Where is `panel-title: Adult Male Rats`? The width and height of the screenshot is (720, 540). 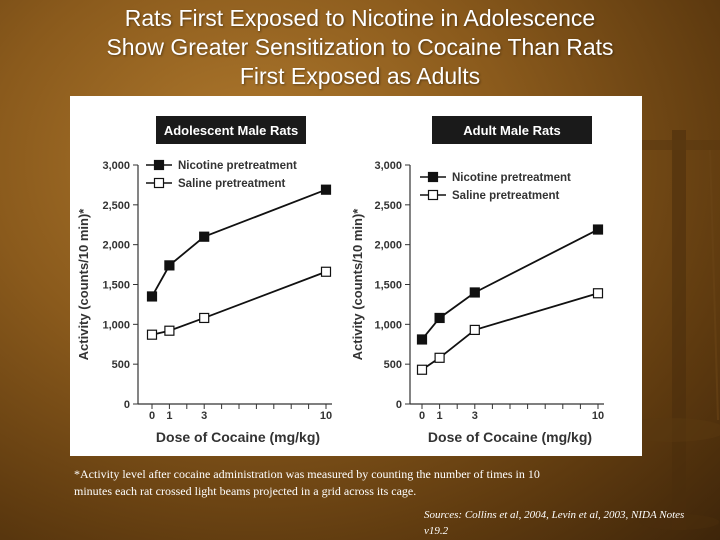 panel-title: Adult Male Rats is located at coordinates (512, 130).